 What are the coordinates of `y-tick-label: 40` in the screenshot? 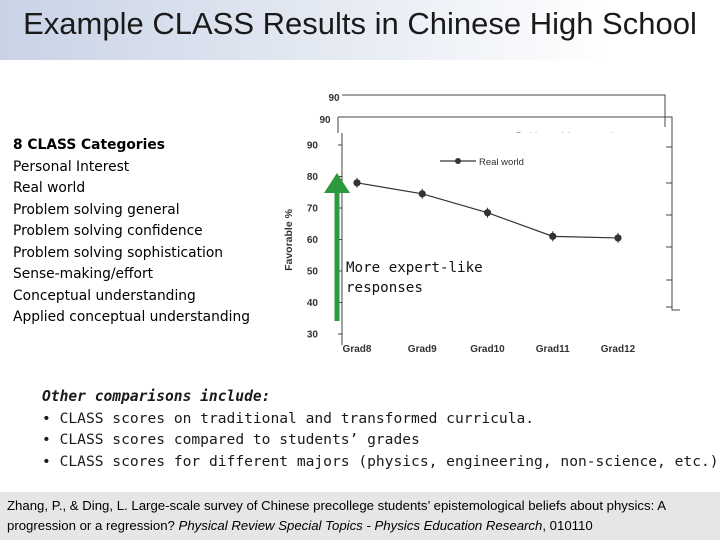 It's located at (313, 303).